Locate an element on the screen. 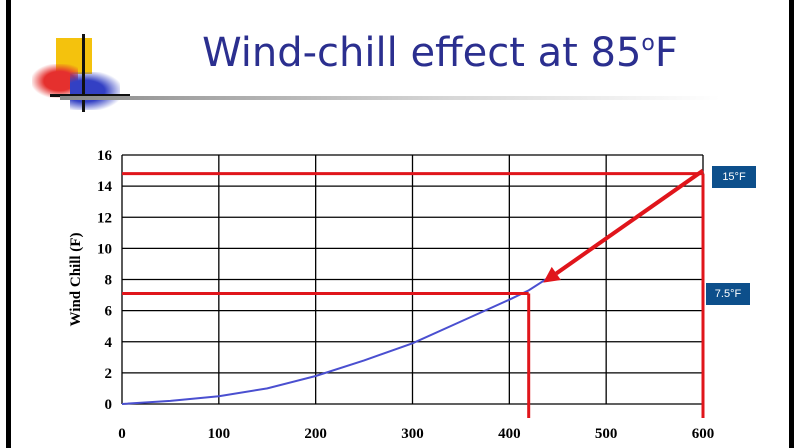 Image resolution: width=797 pixels, height=448 pixels. y-tick-label-5: 10 is located at coordinates (104, 249).